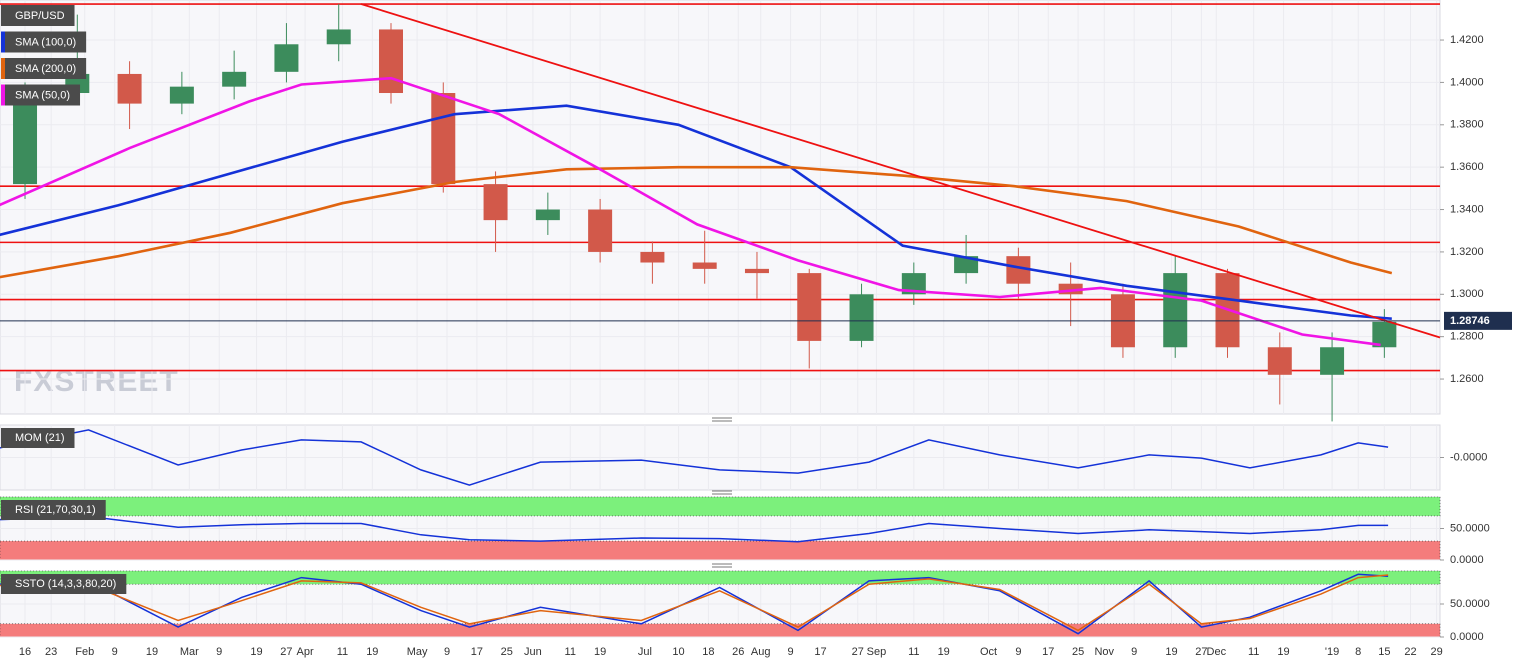 This screenshot has height=665, width=1516. I want to click on x-tick-label: Sep, so click(877, 652).